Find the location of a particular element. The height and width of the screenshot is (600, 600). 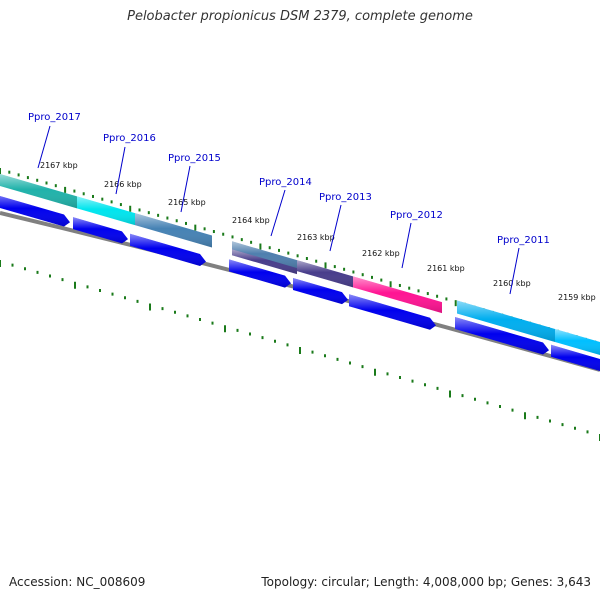

kbp-tick-label: 2161 kbp is located at coordinates (446, 268).